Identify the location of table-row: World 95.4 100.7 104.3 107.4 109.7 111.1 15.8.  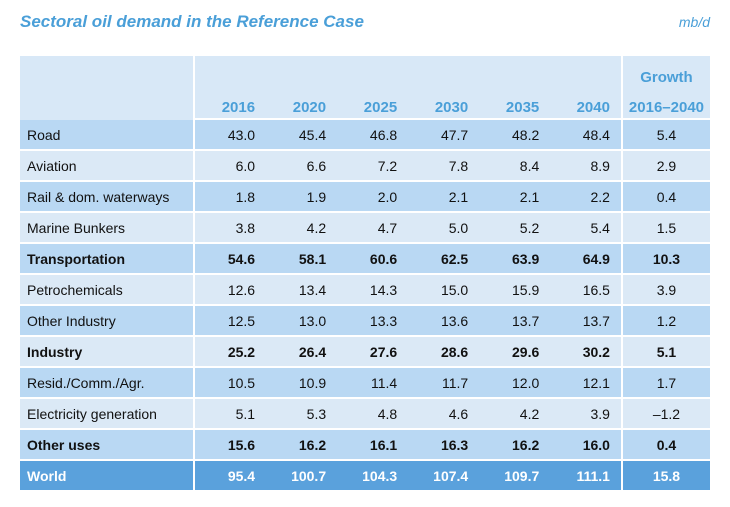
(365, 476).